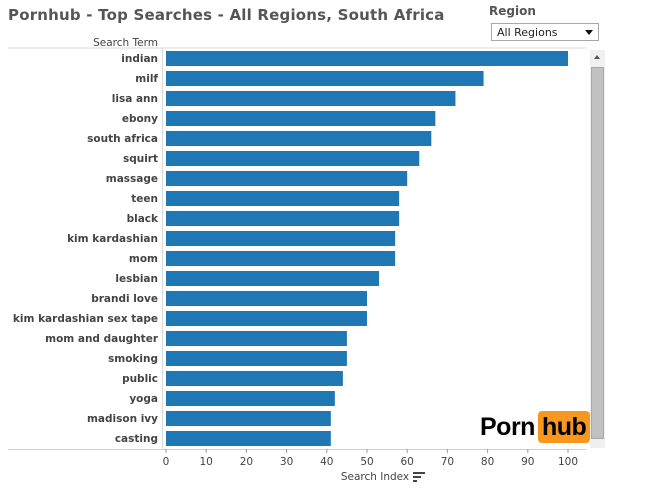 This screenshot has height=494, width=647. Describe the element at coordinates (146, 79) in the screenshot. I see `category-label: milf` at that location.